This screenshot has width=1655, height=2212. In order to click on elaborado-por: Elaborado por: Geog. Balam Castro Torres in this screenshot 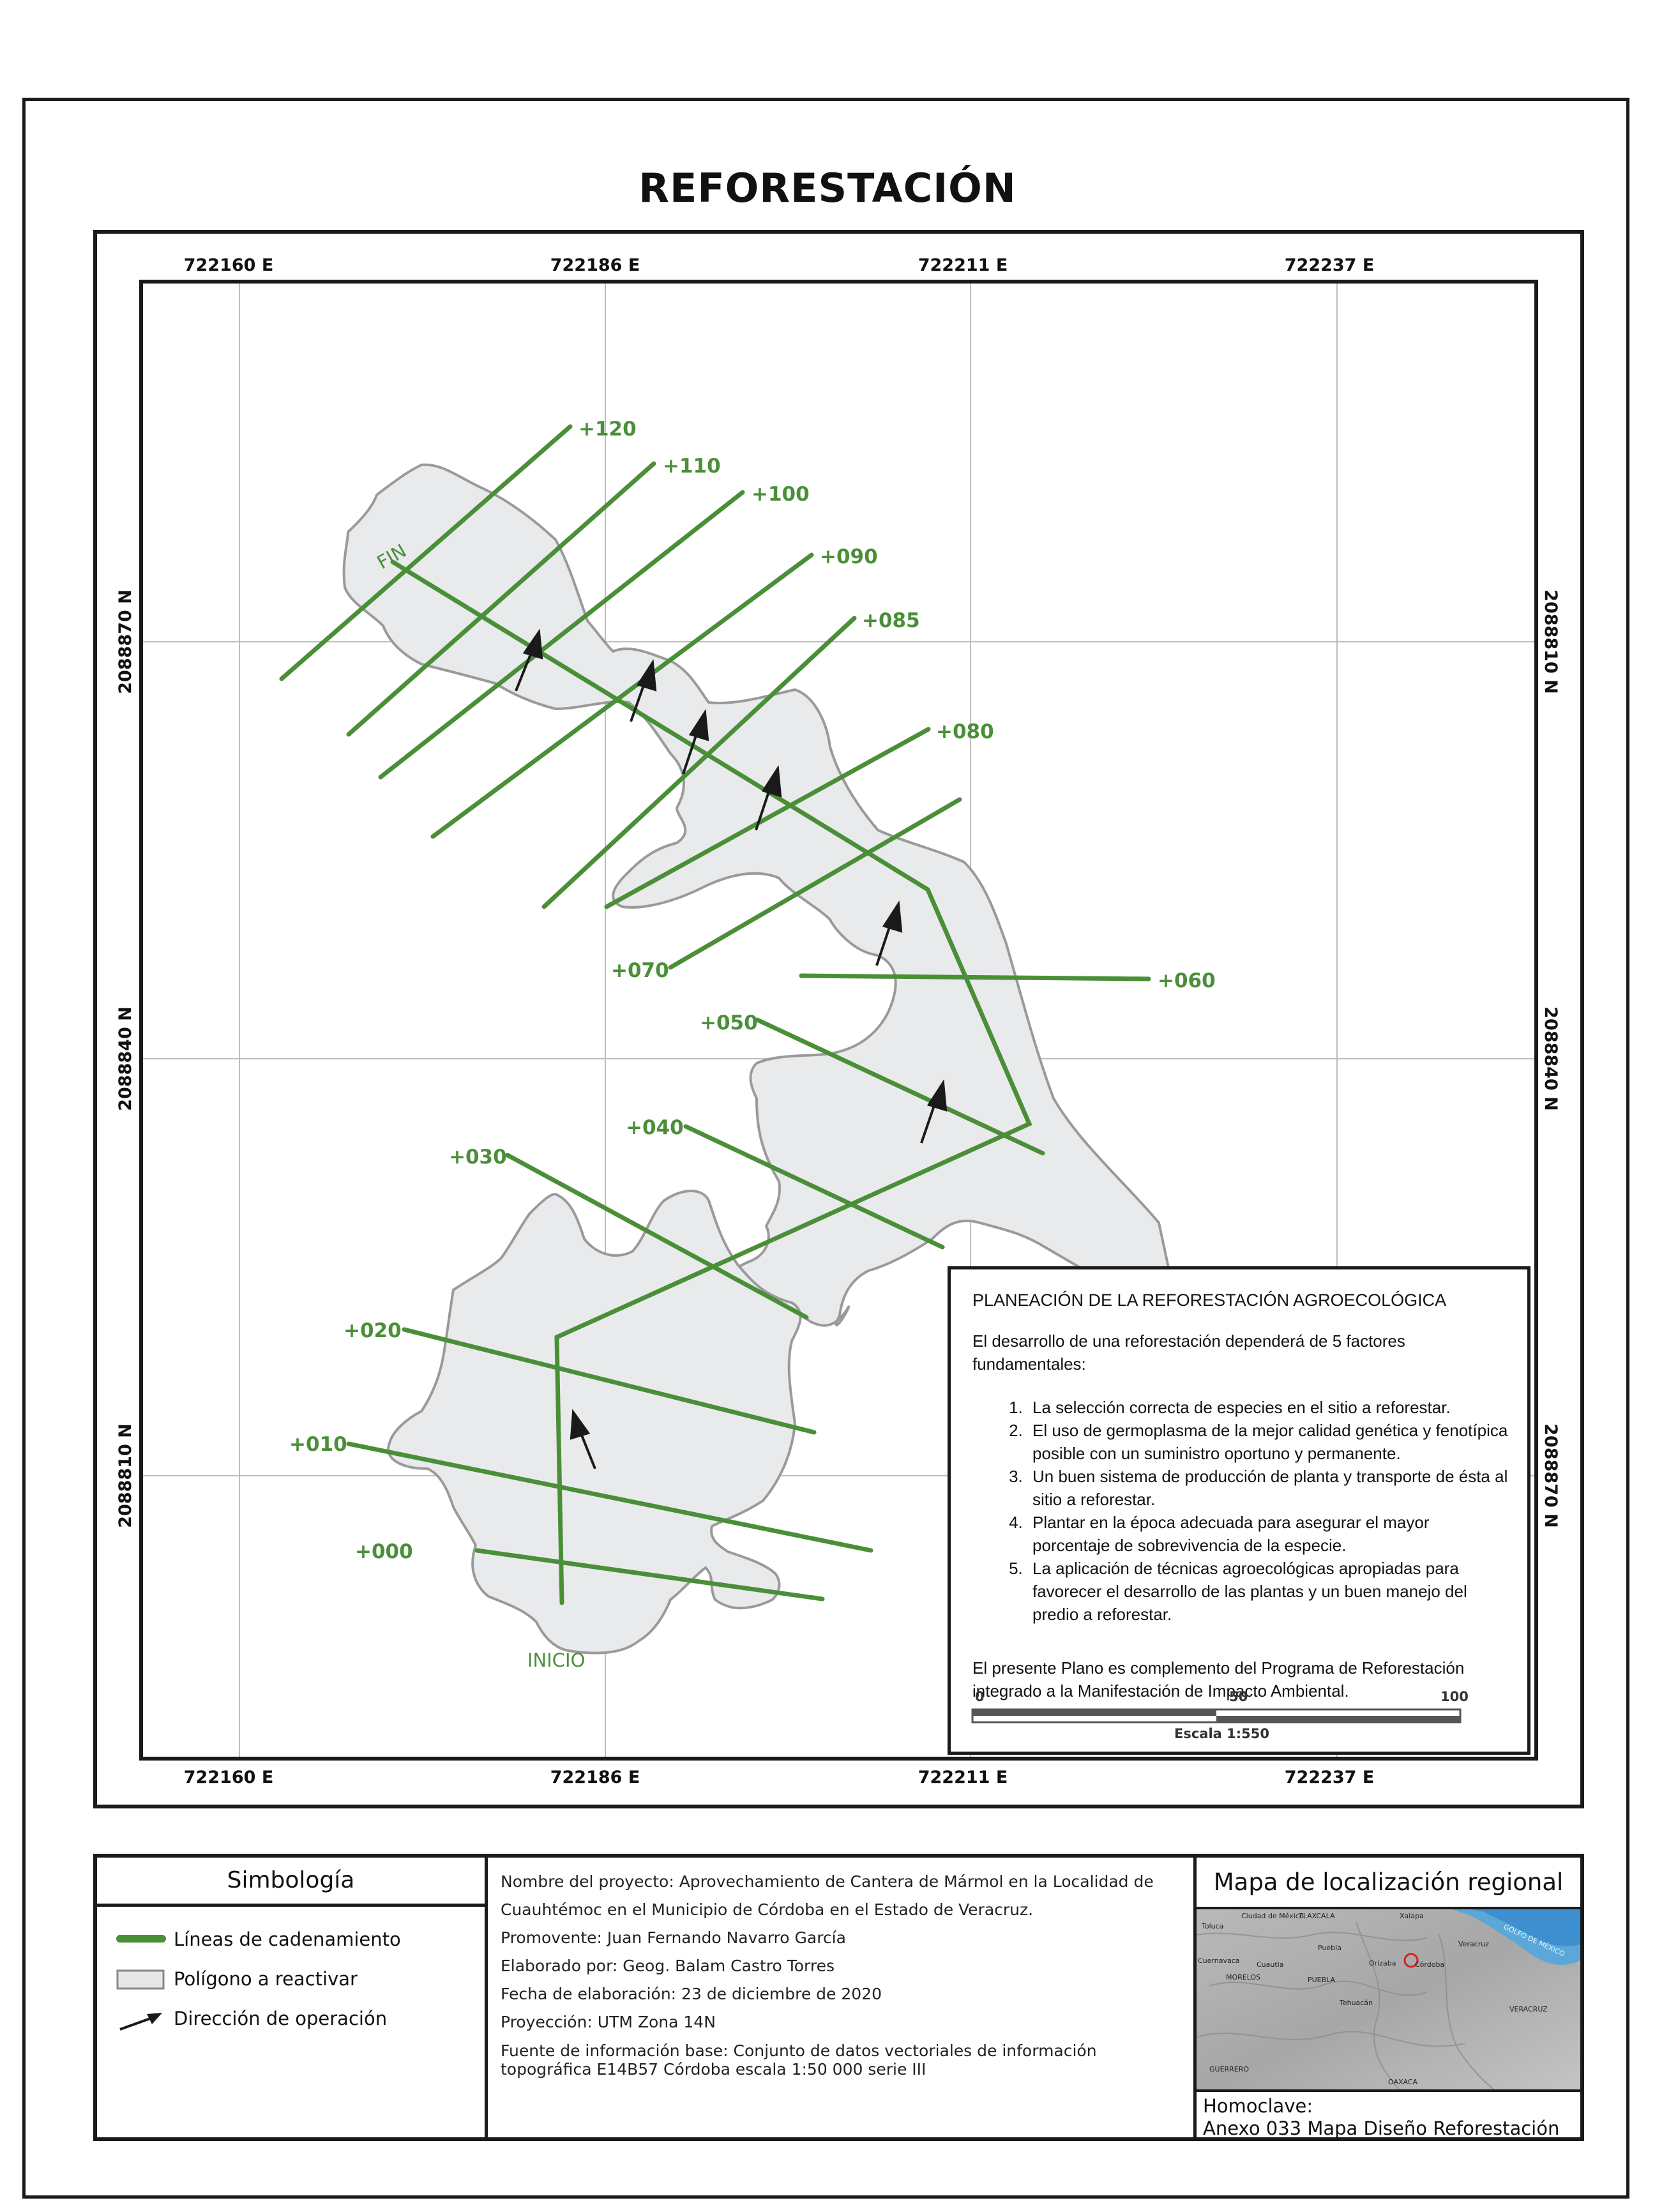, I will do `click(668, 1966)`.